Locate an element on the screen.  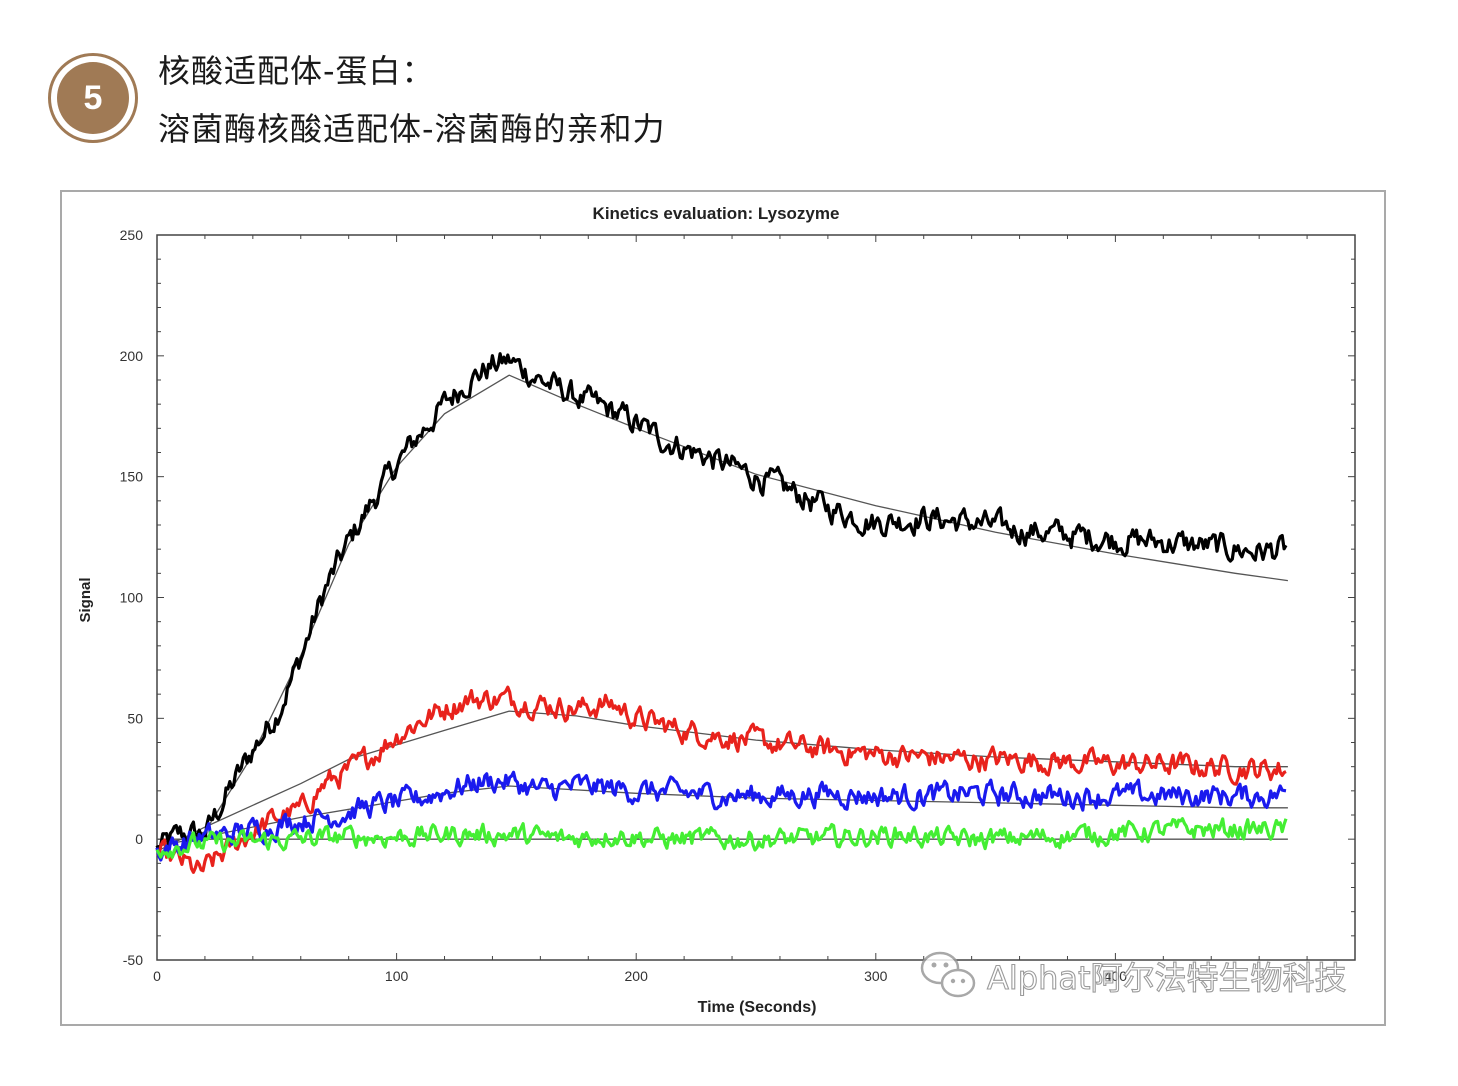
heading-line-1: 核酸适配体-蛋白： is located at coordinates (296, 71).